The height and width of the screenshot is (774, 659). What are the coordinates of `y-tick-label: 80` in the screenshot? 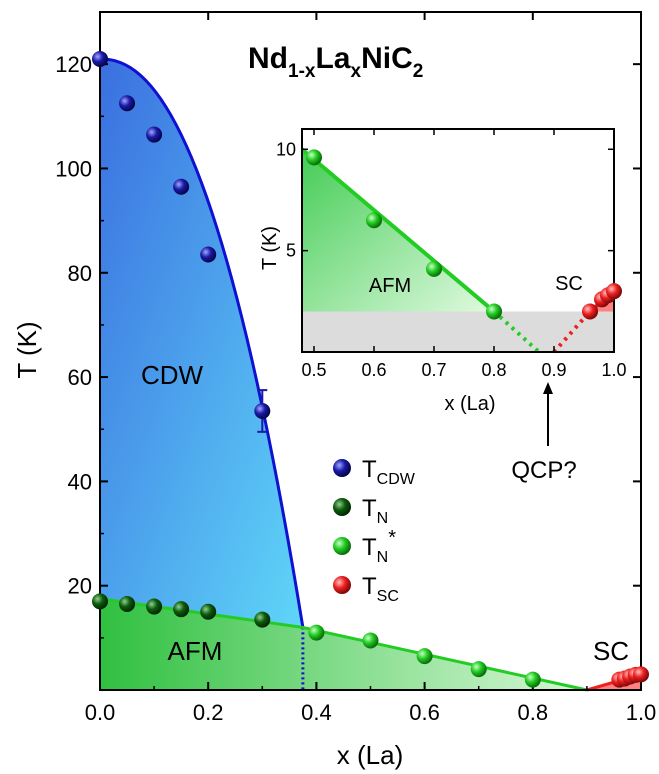 It's located at (80, 273).